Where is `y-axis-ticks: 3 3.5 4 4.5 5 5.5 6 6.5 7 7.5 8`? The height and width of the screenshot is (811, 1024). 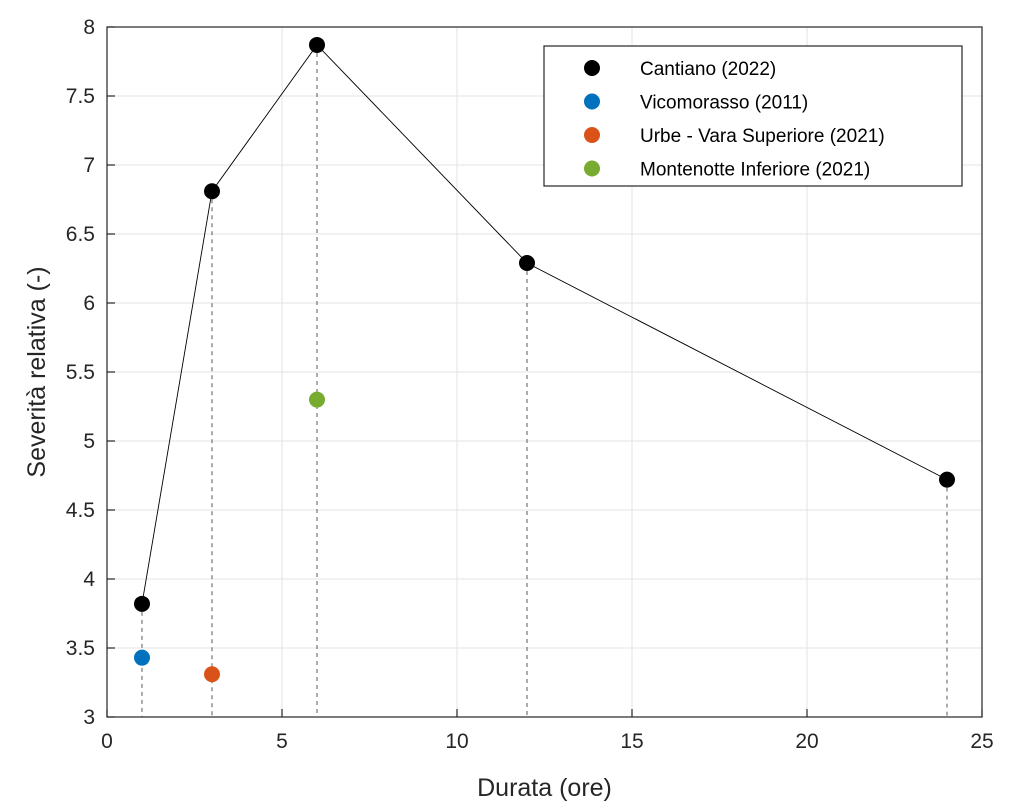 y-axis-ticks: 3 3.5 4 4.5 5 5.5 6 6.5 7 7.5 8 is located at coordinates (90, 372).